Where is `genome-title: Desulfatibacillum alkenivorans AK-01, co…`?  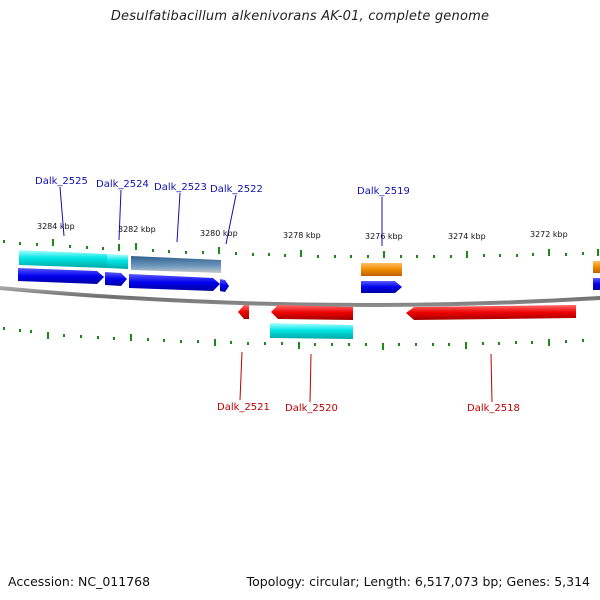 genome-title: Desulfatibacillum alkenivorans AK-01, co… is located at coordinates (300, 16).